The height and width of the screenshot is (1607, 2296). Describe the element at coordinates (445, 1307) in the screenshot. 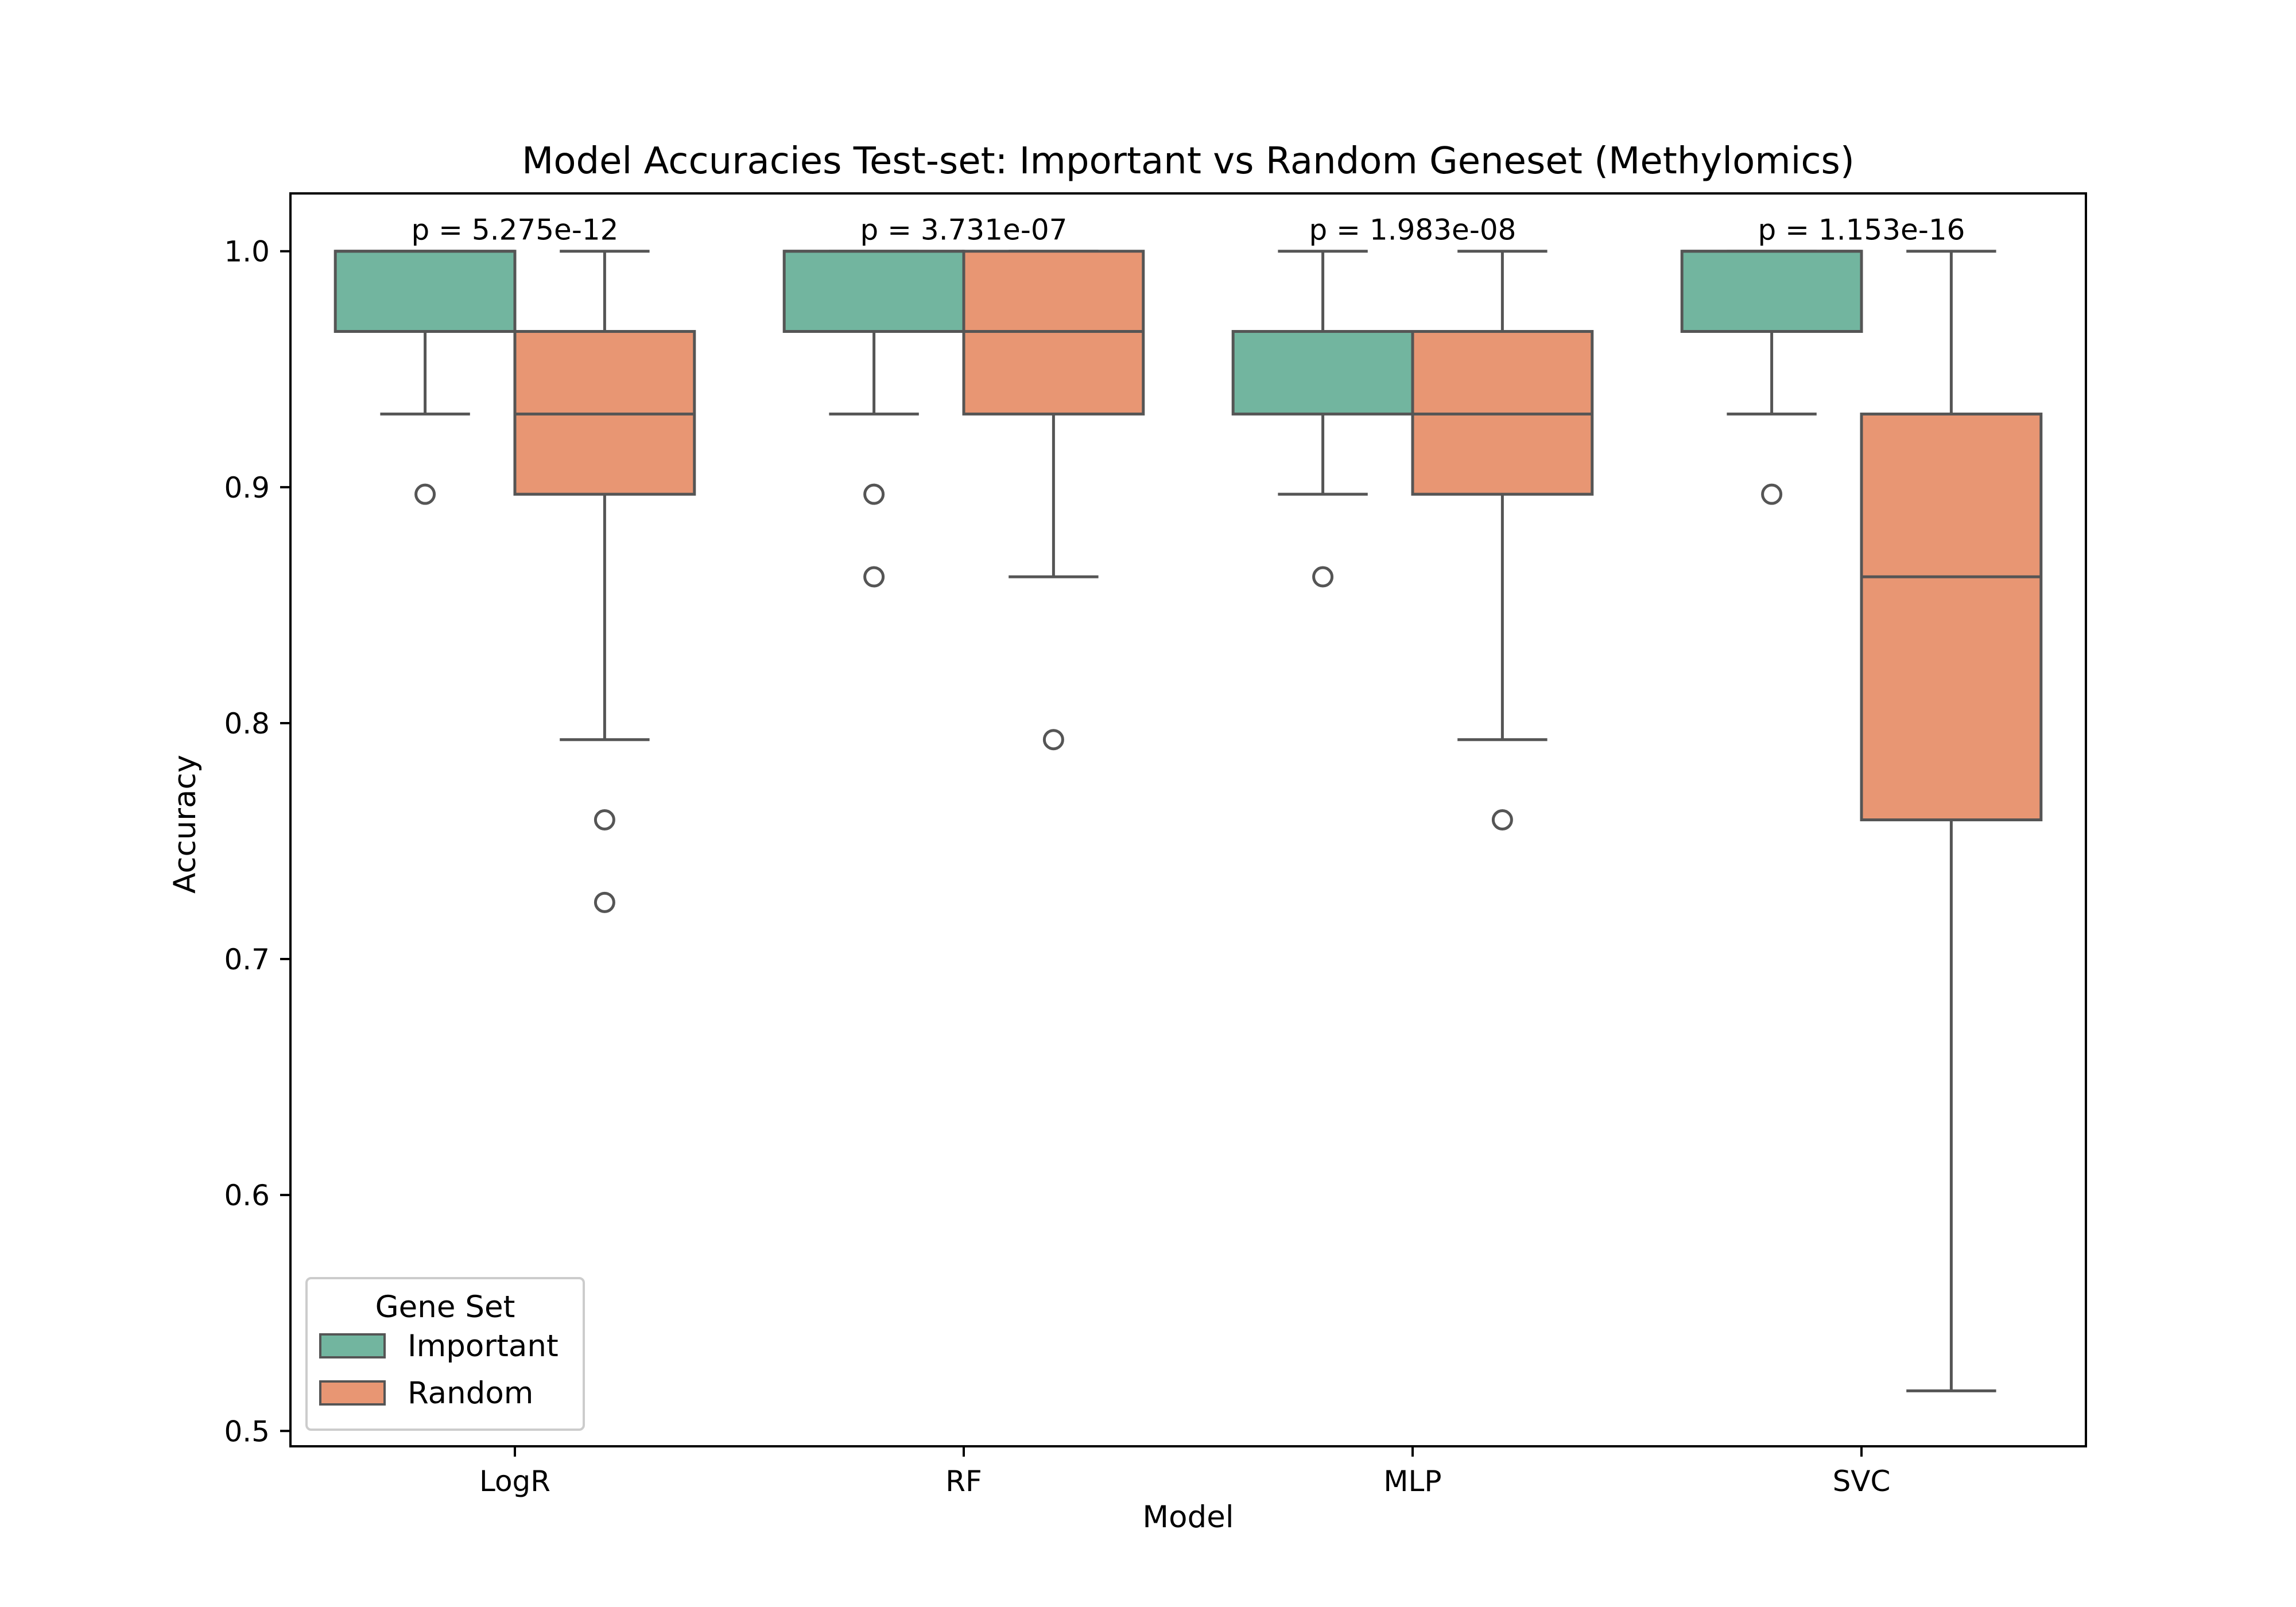

I see `legend-title: Gene Set` at that location.